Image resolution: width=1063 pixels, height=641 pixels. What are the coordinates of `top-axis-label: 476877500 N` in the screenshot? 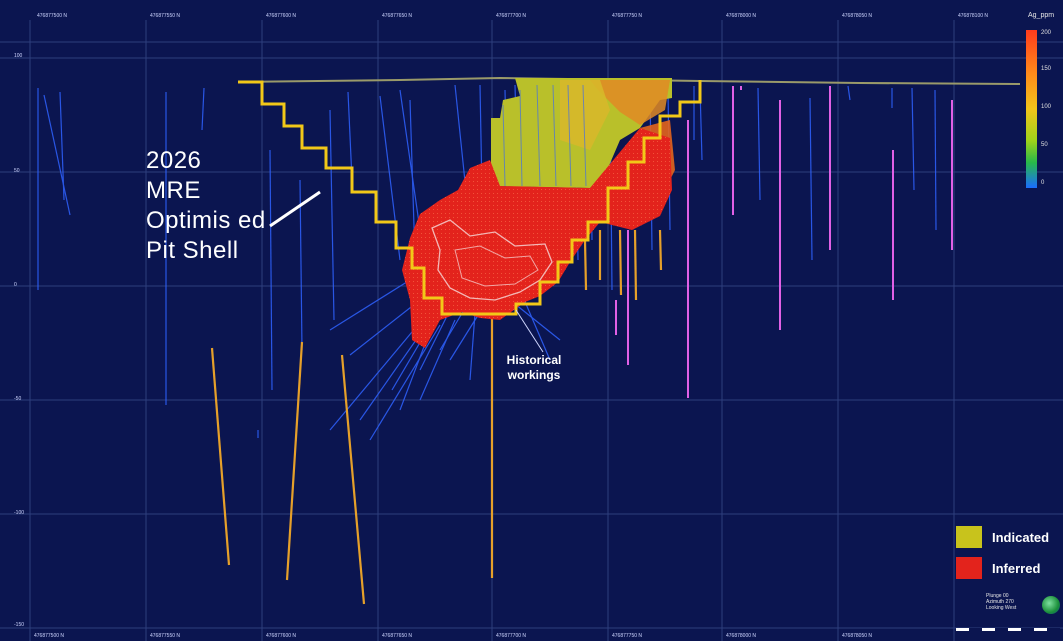 It's located at (52, 16).